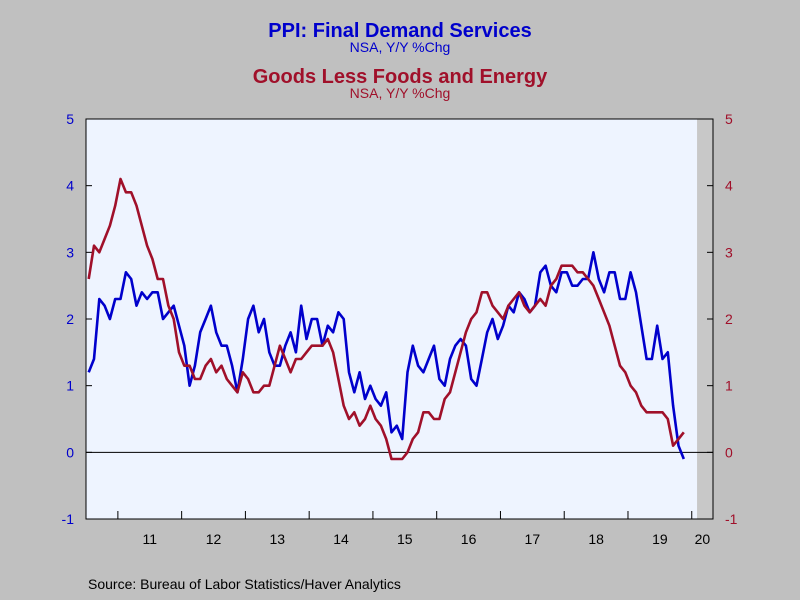 This screenshot has height=600, width=800. I want to click on y-tick-label-left: 5, so click(70, 119).